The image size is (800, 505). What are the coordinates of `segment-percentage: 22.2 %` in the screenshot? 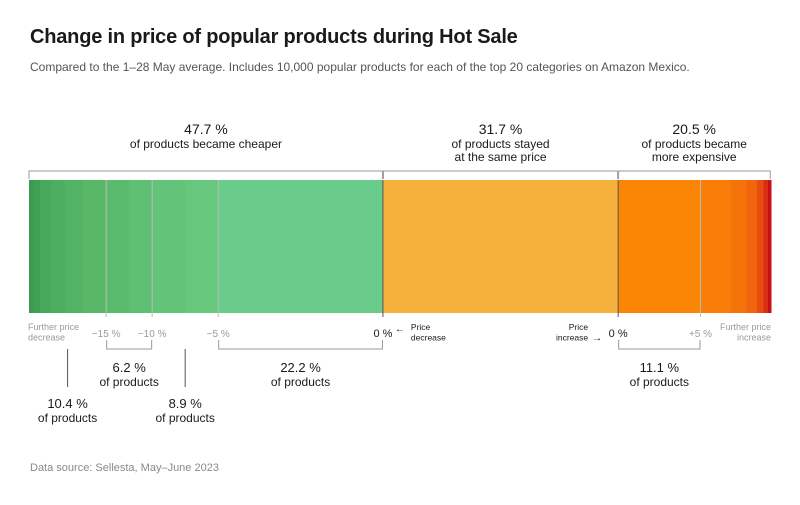 It's located at (300, 367).